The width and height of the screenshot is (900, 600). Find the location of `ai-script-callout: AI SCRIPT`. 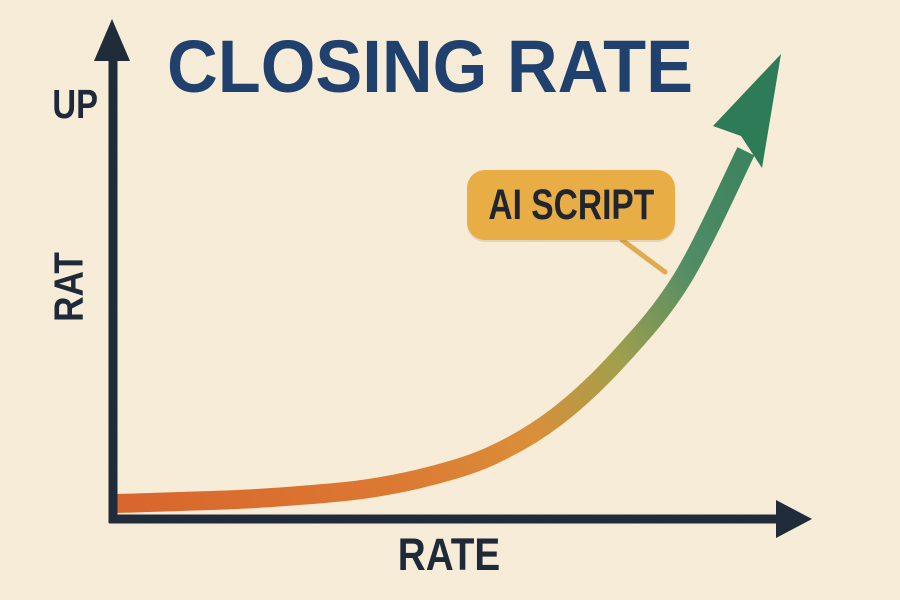

ai-script-callout: AI SCRIPT is located at coordinates (571, 205).